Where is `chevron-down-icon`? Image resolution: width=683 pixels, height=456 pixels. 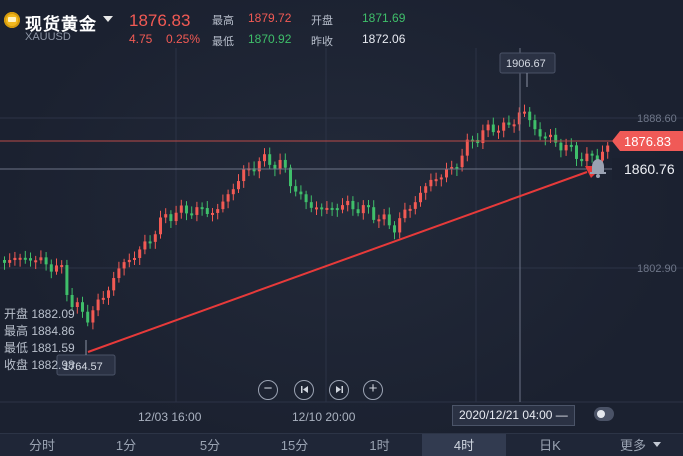 chevron-down-icon is located at coordinates (657, 444).